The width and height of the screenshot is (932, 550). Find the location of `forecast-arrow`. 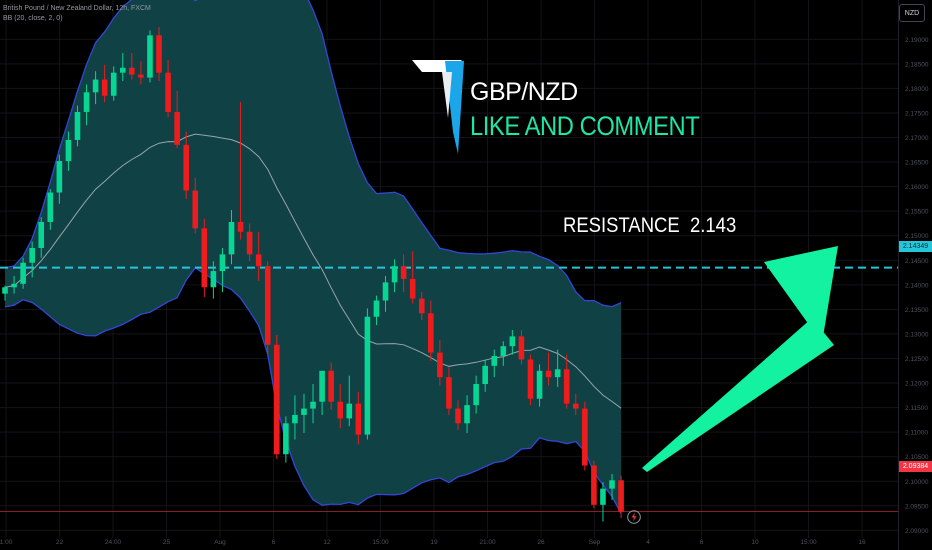

forecast-arrow is located at coordinates (740, 359).